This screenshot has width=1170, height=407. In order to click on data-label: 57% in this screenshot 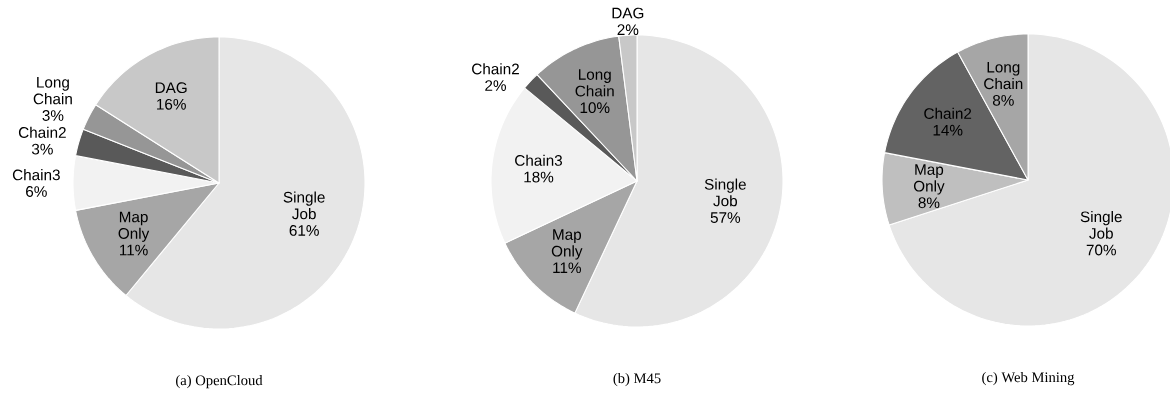, I will do `click(725, 217)`.